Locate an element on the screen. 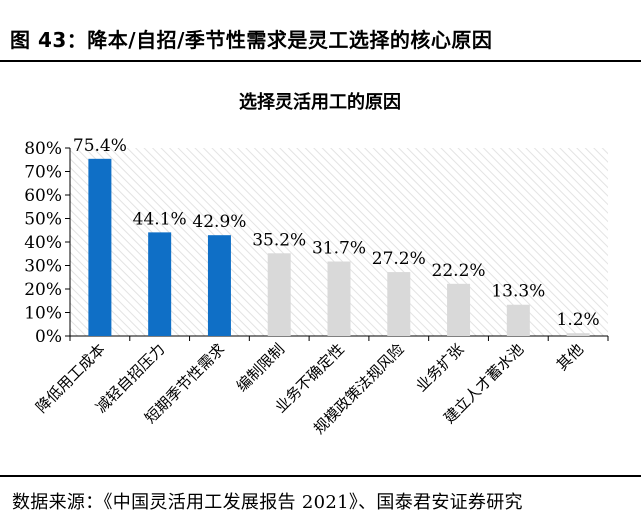 This screenshot has width=641, height=522. y-tick-label: 20% is located at coordinates (43, 290).